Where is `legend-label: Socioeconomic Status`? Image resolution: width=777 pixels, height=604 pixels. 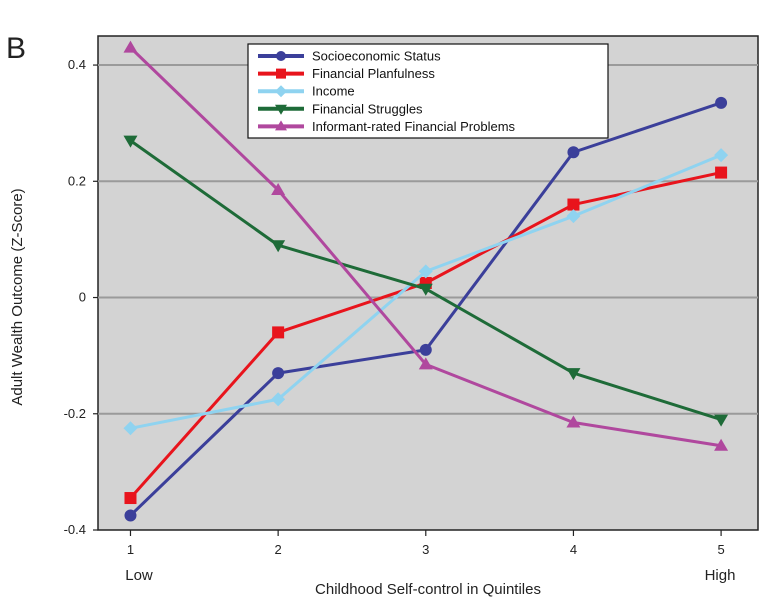 legend-label: Socioeconomic Status is located at coordinates (376, 56).